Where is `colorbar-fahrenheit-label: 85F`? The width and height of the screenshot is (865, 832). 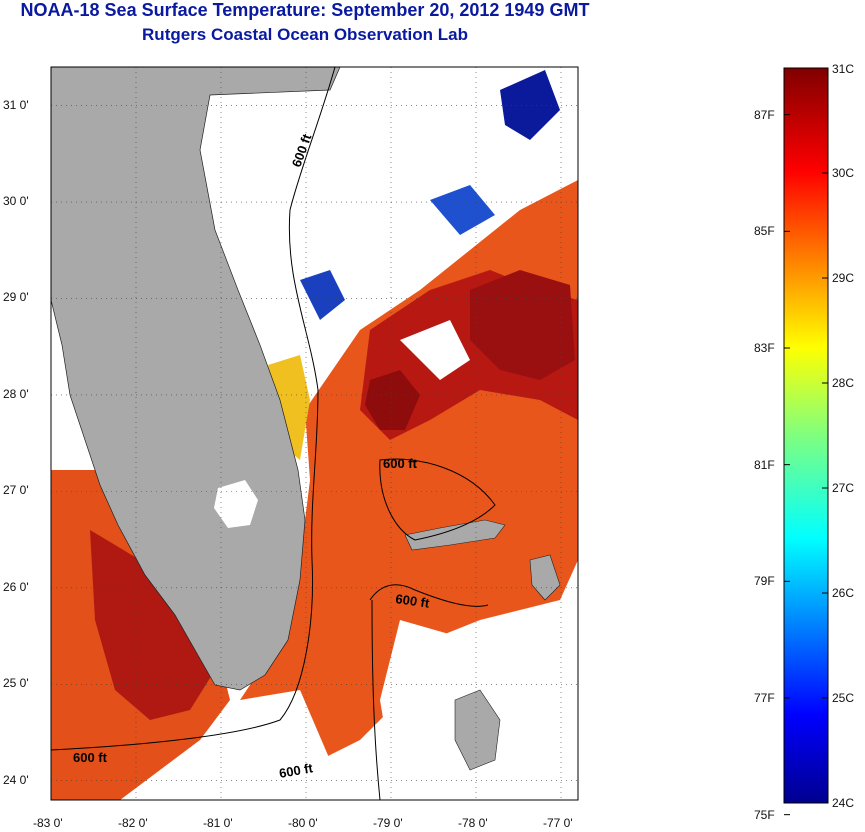
colorbar-fahrenheit-label: 85F is located at coordinates (764, 231).